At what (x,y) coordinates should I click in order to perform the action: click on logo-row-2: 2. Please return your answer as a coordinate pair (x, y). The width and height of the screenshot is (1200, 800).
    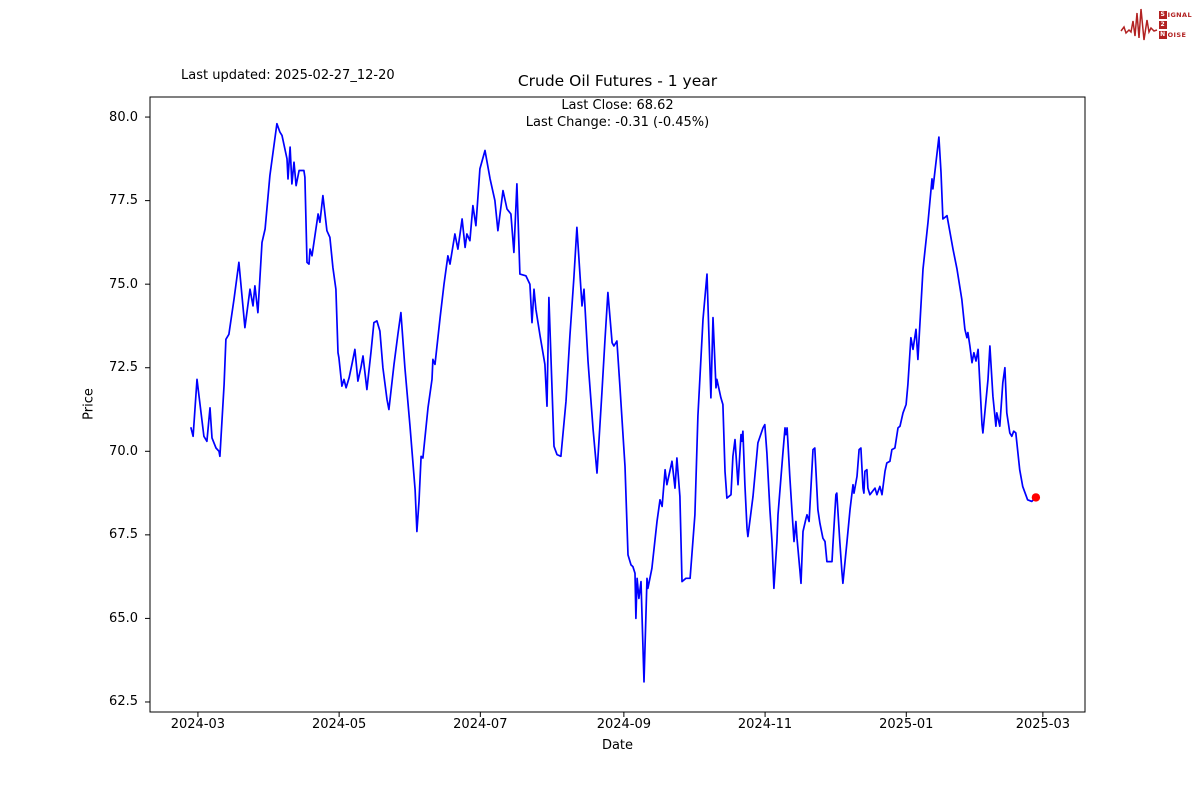
    Looking at the image, I should click on (1175, 25).